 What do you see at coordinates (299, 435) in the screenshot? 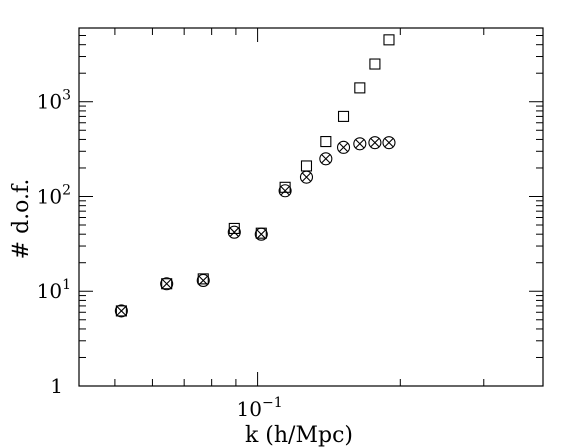
I see `x-axis-label: k (h/Mpc)` at bounding box center [299, 435].